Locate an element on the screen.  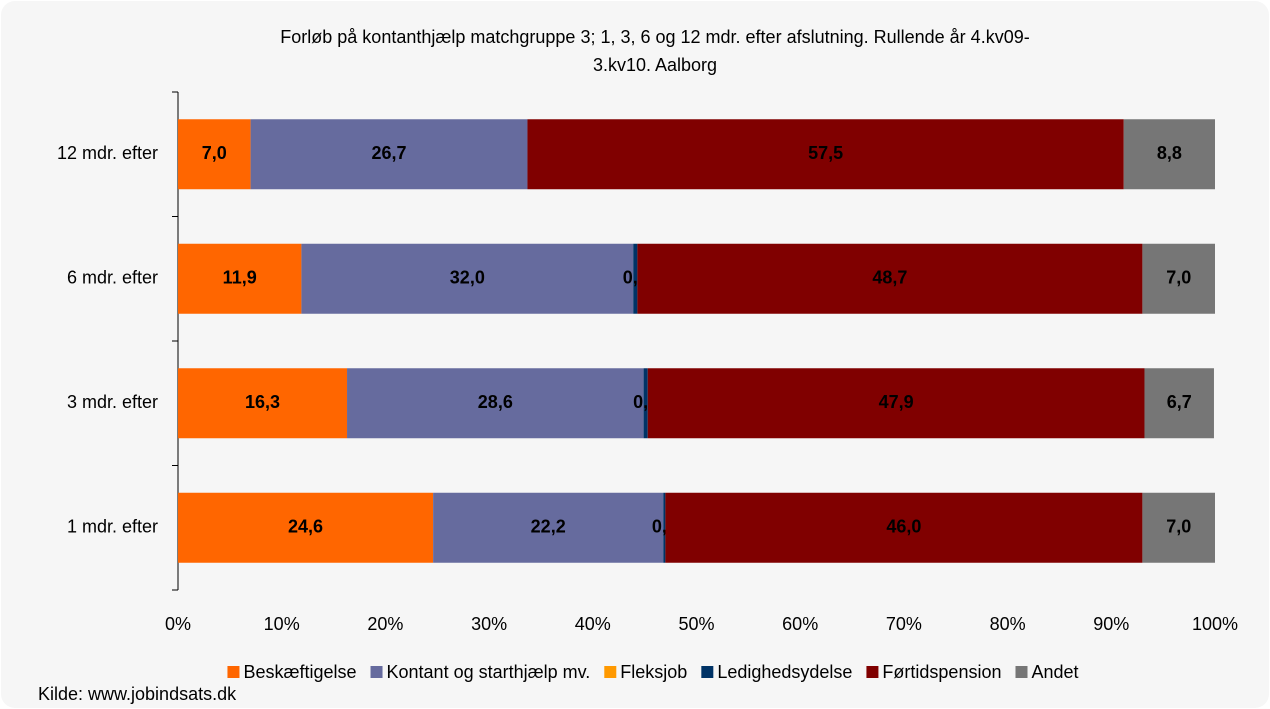
x-tick-label: 100% is located at coordinates (1215, 624).